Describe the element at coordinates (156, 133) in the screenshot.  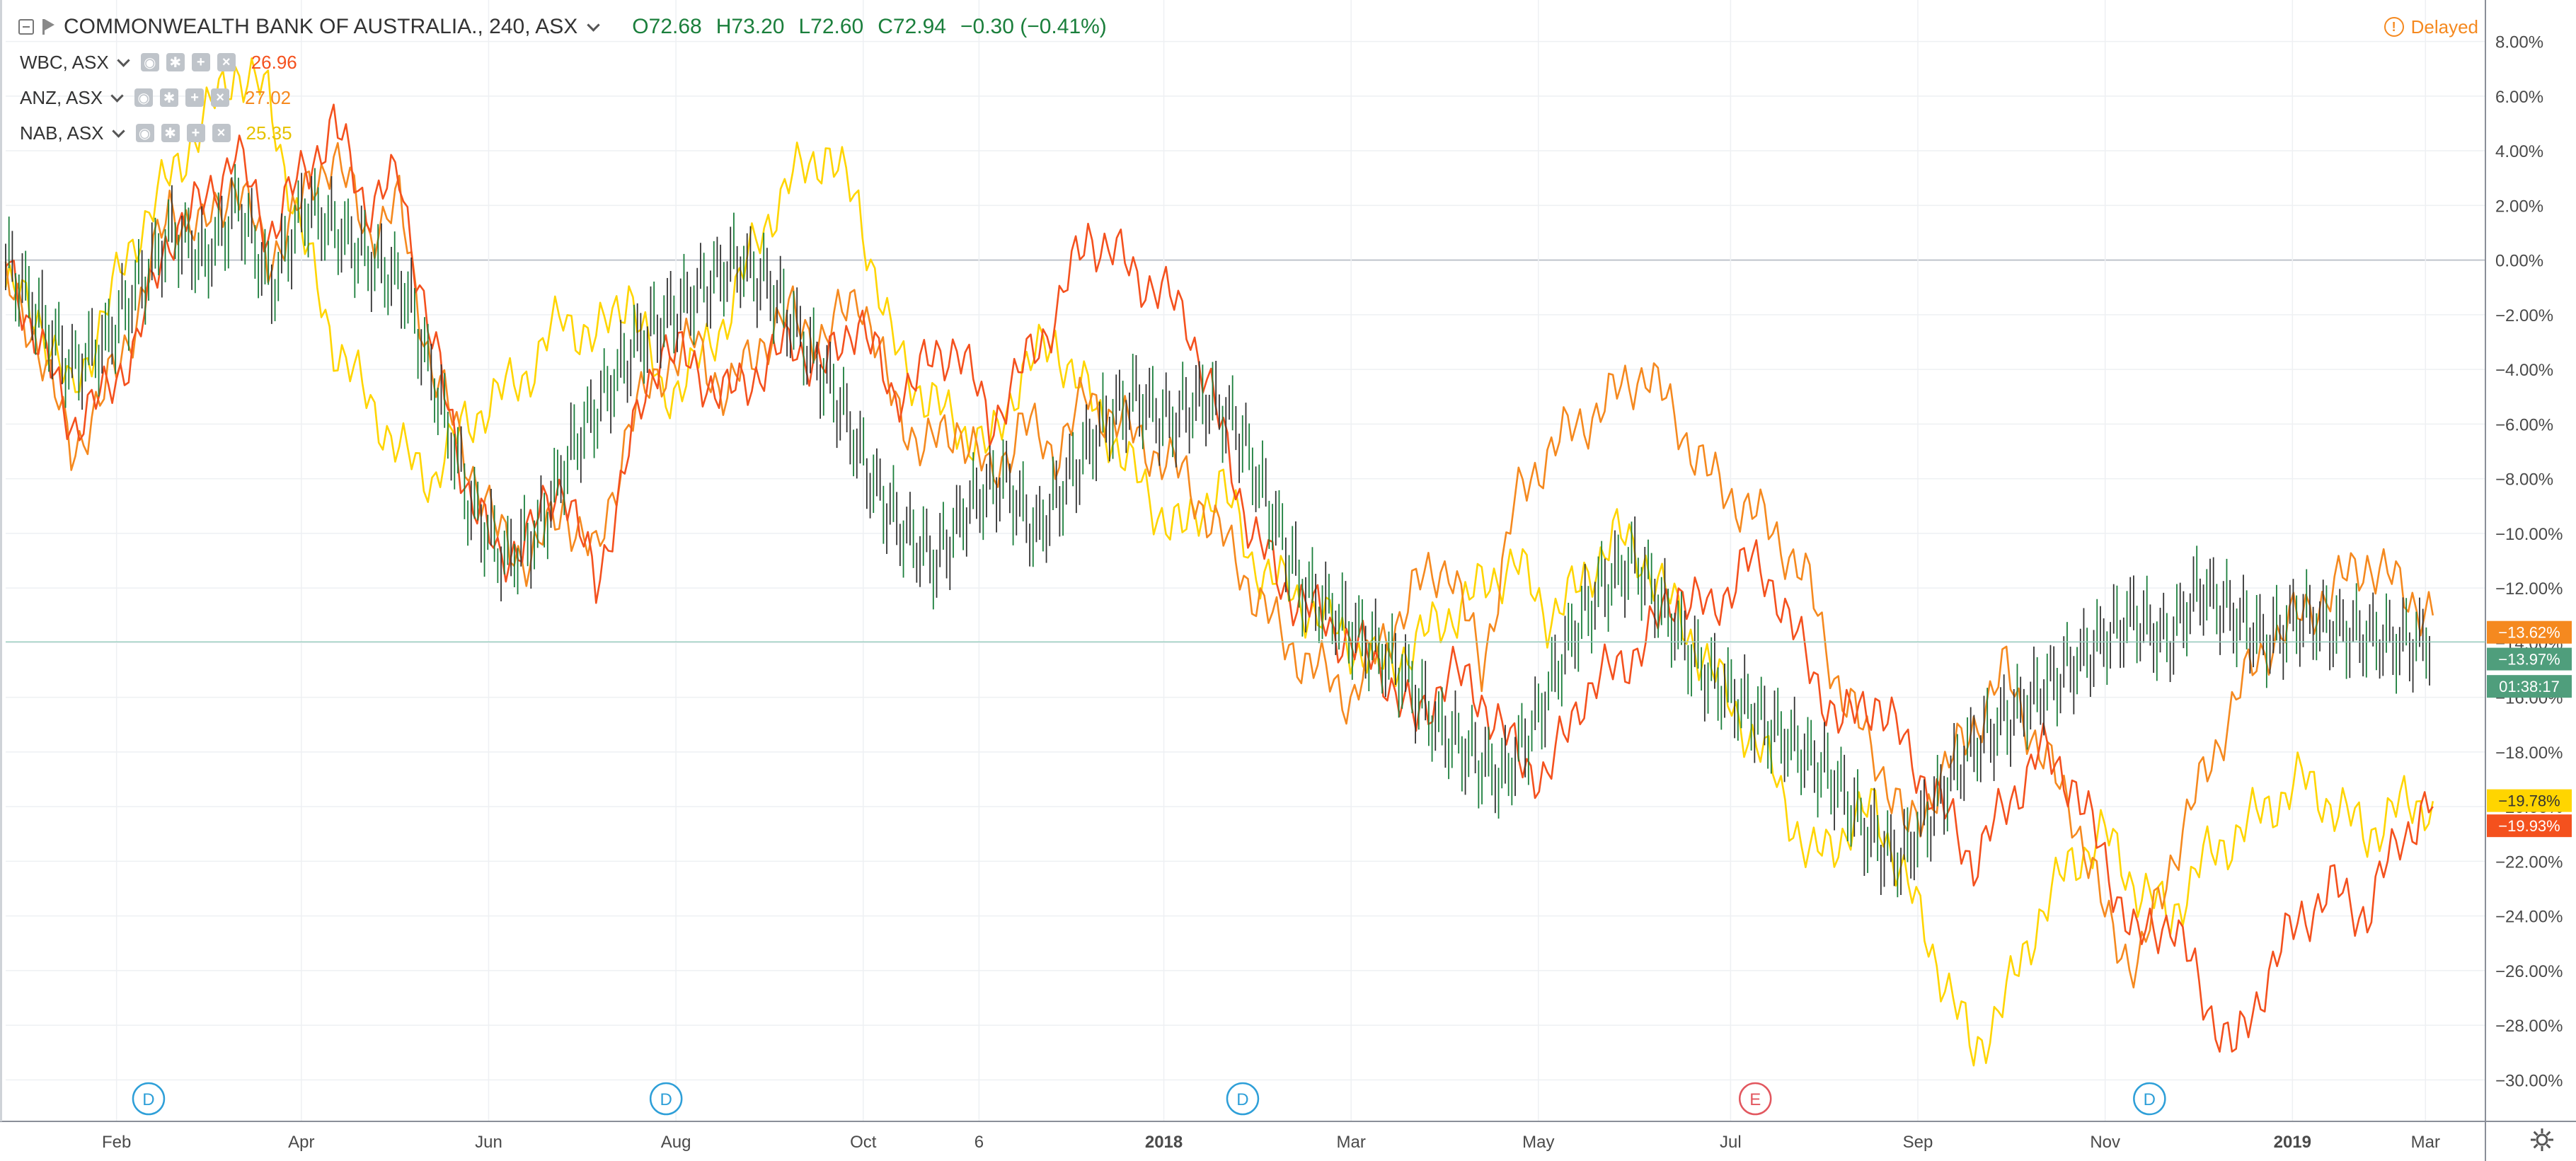
I see `compare-legend-nab: NAB, ASX ◉ ✱ + × 25.35` at that location.